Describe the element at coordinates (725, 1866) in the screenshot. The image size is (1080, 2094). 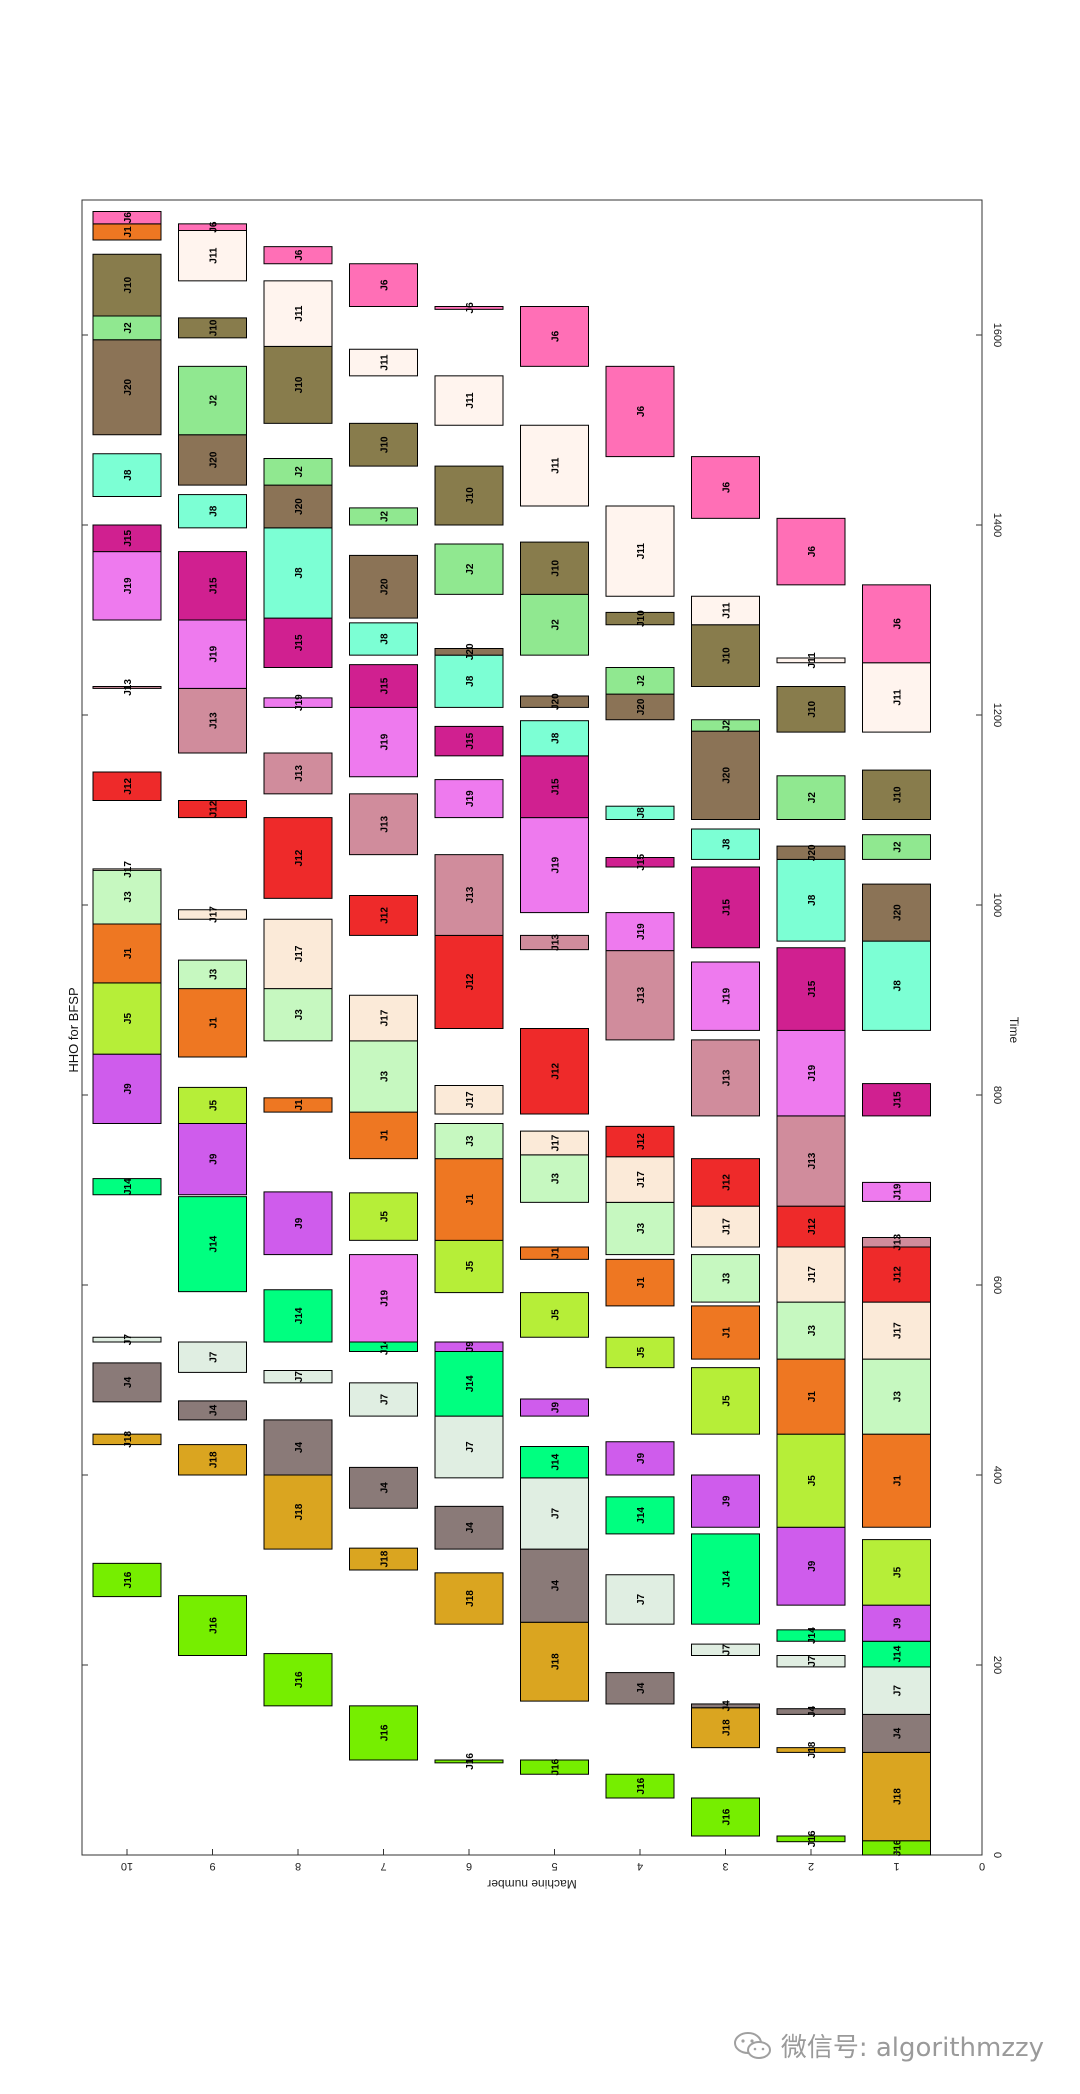
I see `machine-tick-label: 3` at that location.